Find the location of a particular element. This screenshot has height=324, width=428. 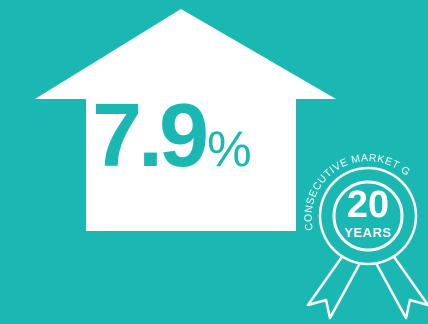

badge-ring is located at coordinates (368, 216).